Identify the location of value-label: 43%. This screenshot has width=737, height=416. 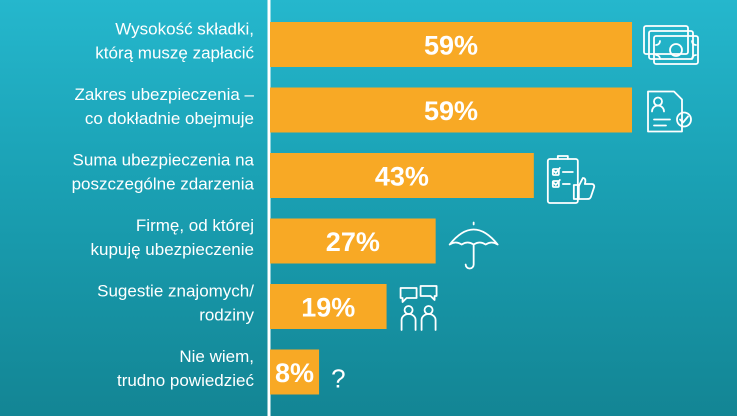
(402, 177).